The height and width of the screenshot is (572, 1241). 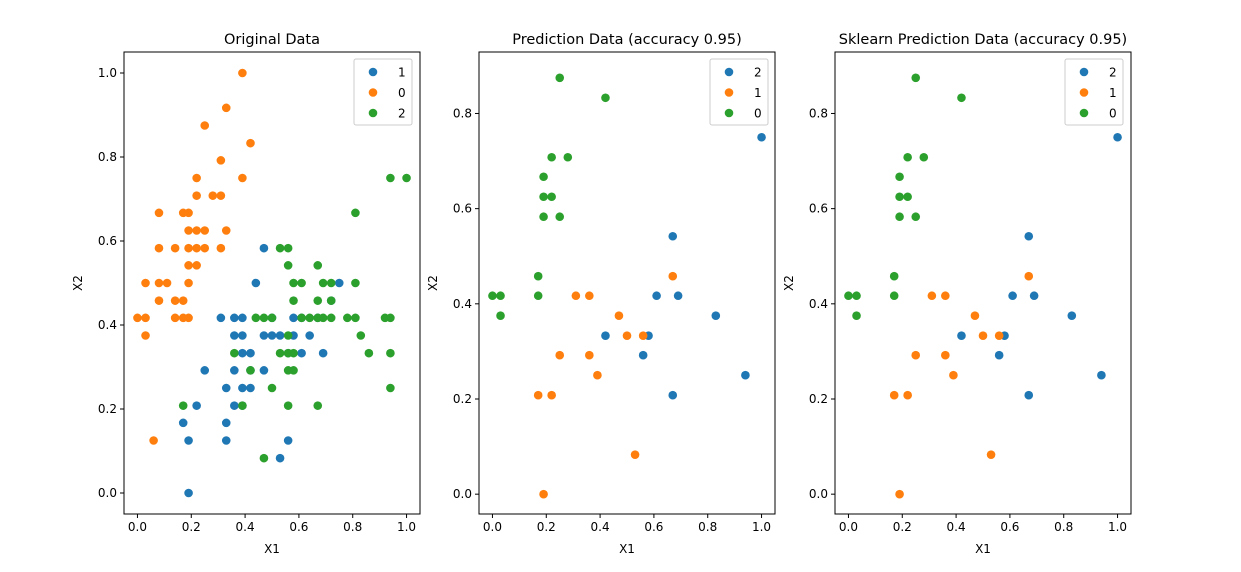 I want to click on y-tick-label: 0.0, so click(x=818, y=494).